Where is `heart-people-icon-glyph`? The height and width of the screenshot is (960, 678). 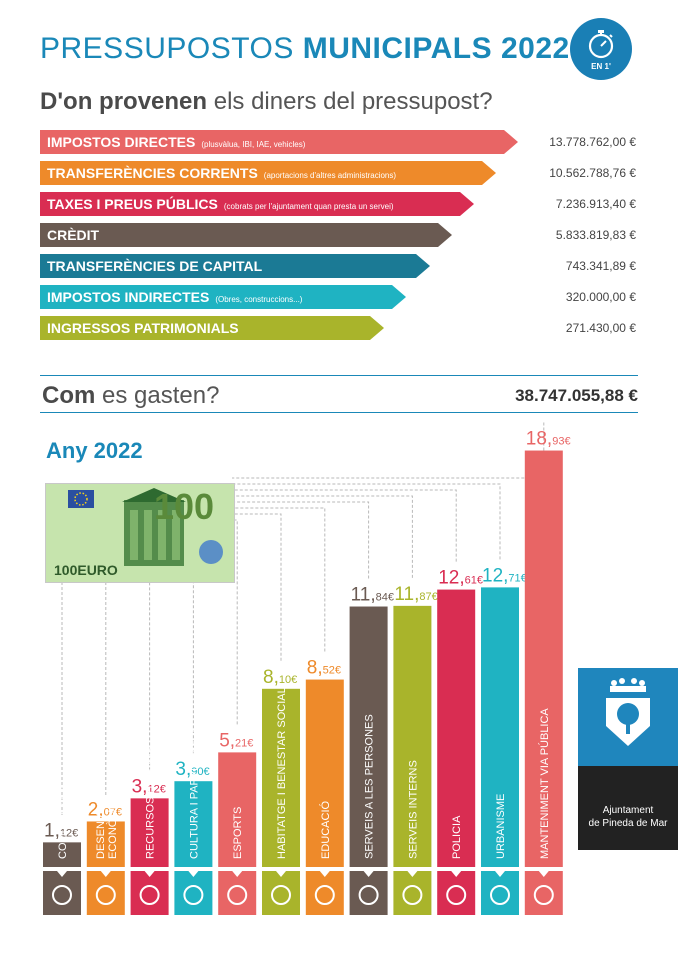
heart-people-icon-glyph is located at coordinates (368, 895).